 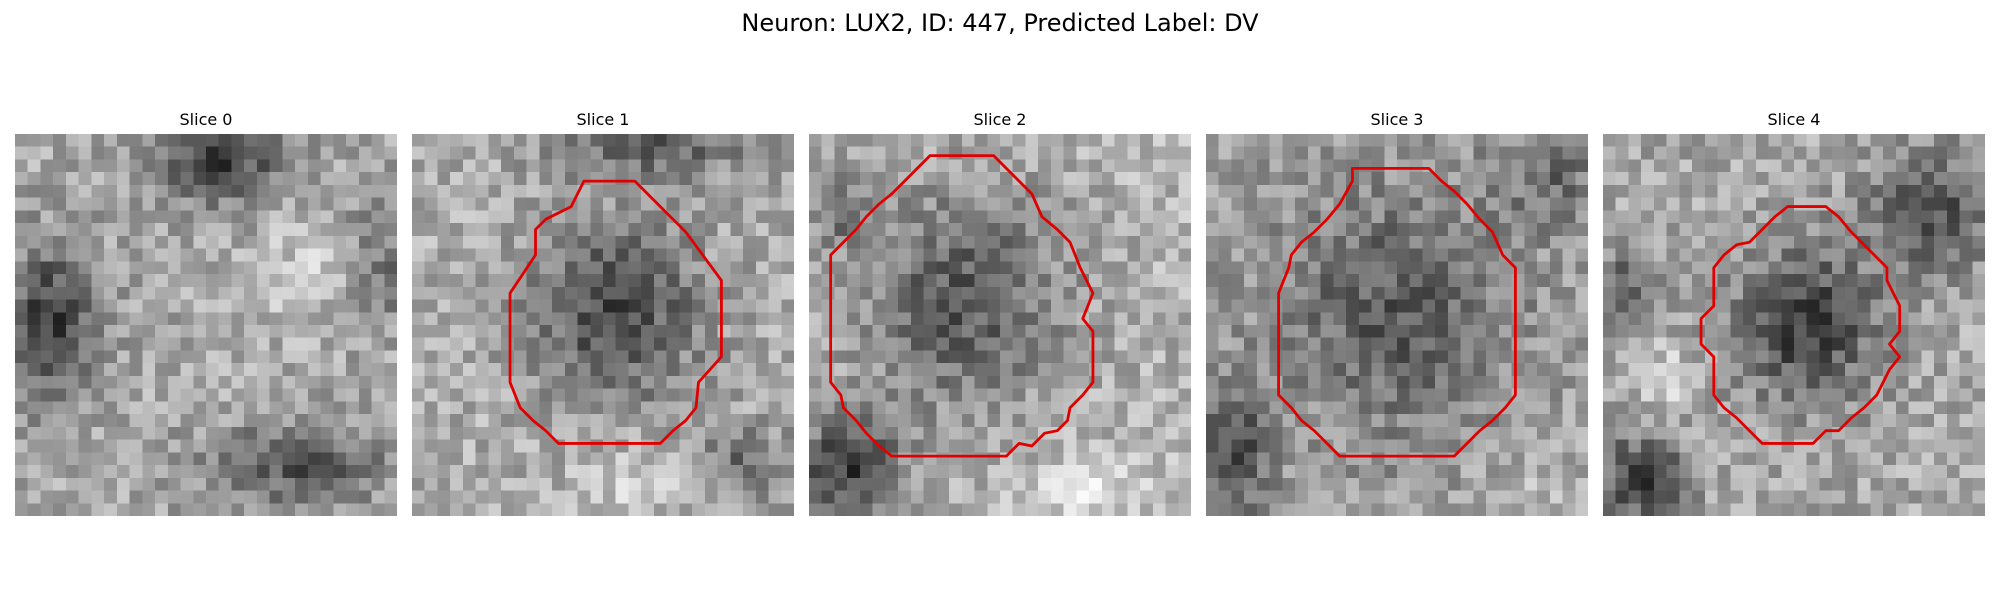 I want to click on slice-title-0: Slice 0, so click(x=206, y=119).